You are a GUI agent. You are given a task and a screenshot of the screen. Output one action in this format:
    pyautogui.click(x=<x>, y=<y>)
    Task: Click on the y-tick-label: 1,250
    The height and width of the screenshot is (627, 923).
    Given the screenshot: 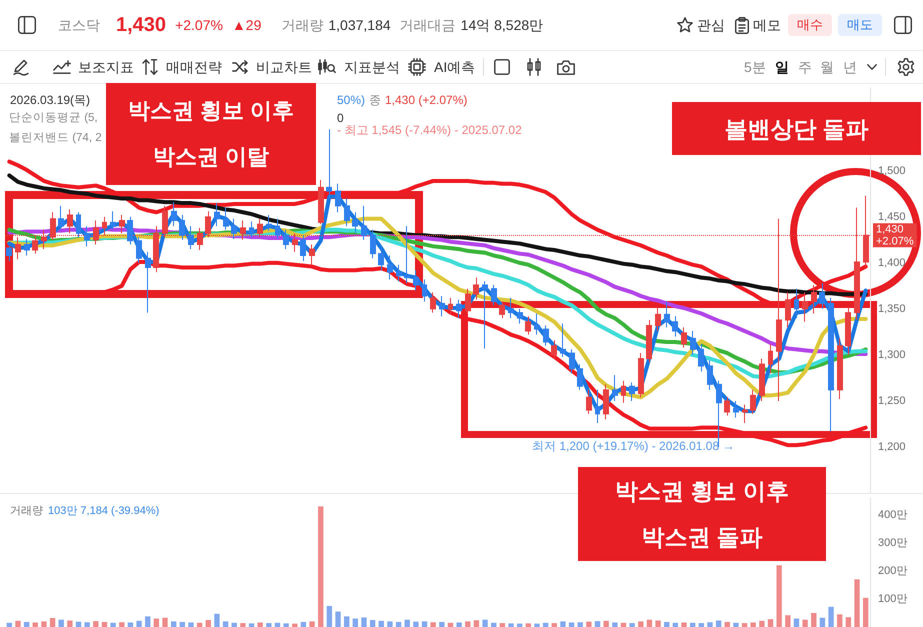 What is the action you would take?
    pyautogui.click(x=892, y=400)
    